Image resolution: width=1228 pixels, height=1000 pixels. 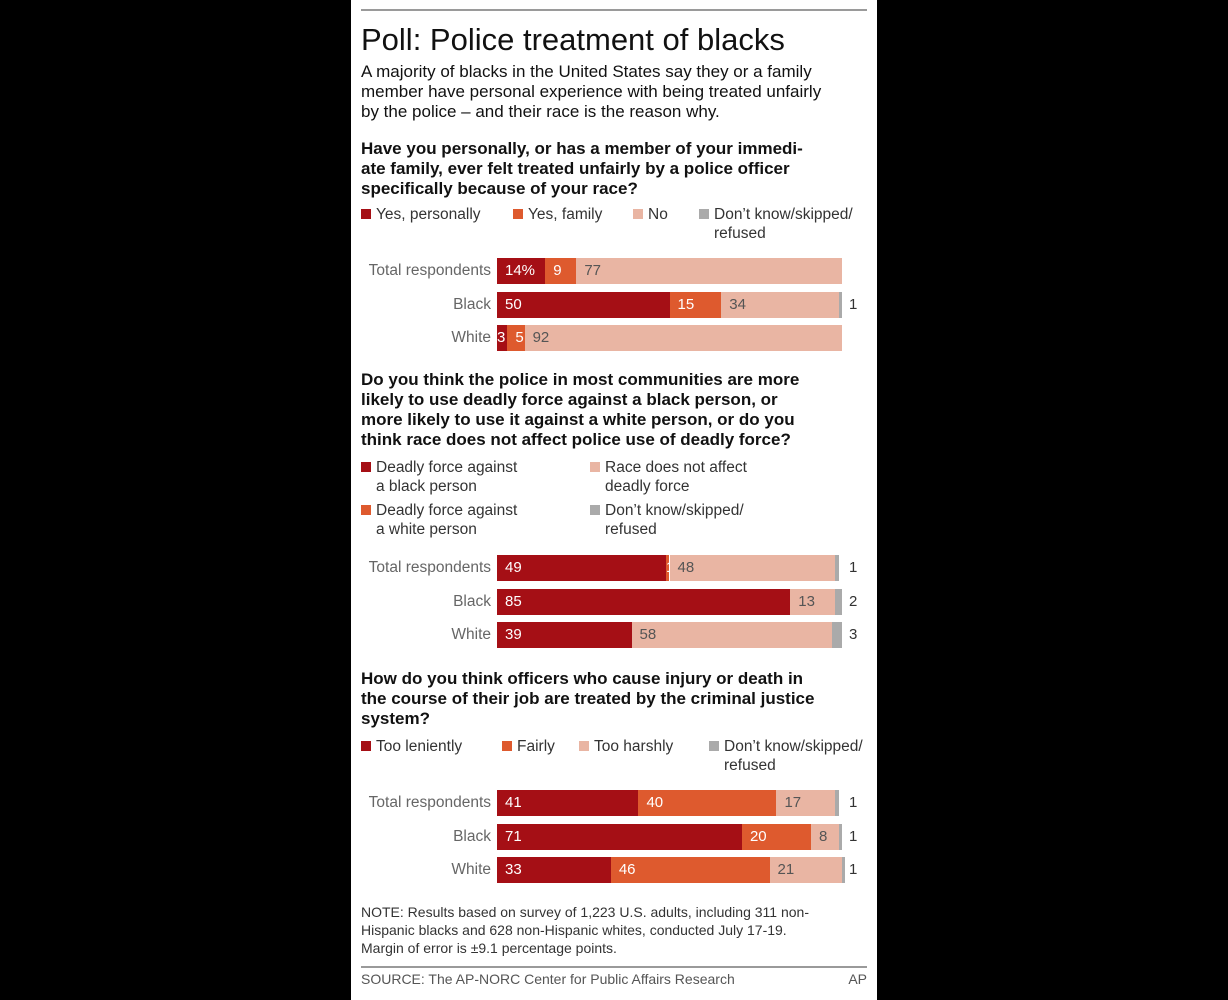 I want to click on bar-data-label: 21, so click(x=786, y=869).